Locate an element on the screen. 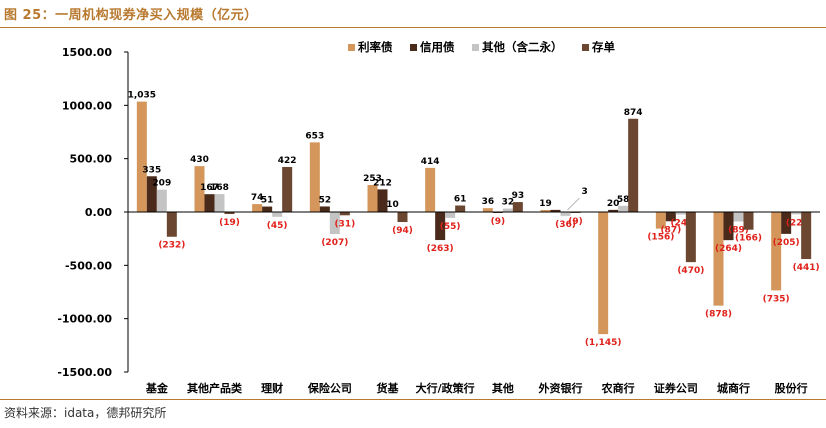  data-label: 10 is located at coordinates (392, 205).